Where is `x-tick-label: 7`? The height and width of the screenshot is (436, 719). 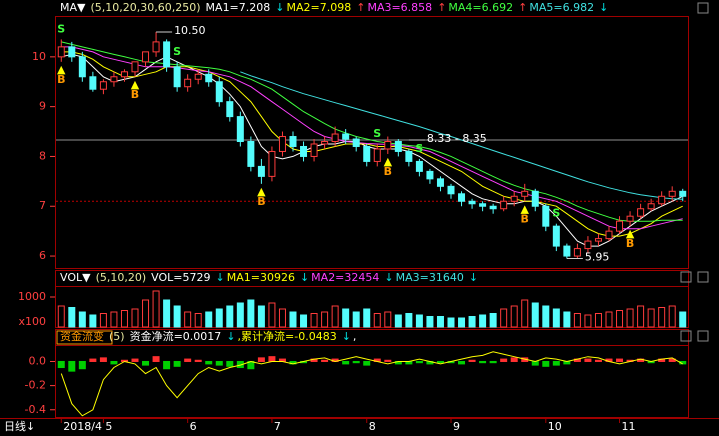
x-tick-label: 7 is located at coordinates (277, 426).